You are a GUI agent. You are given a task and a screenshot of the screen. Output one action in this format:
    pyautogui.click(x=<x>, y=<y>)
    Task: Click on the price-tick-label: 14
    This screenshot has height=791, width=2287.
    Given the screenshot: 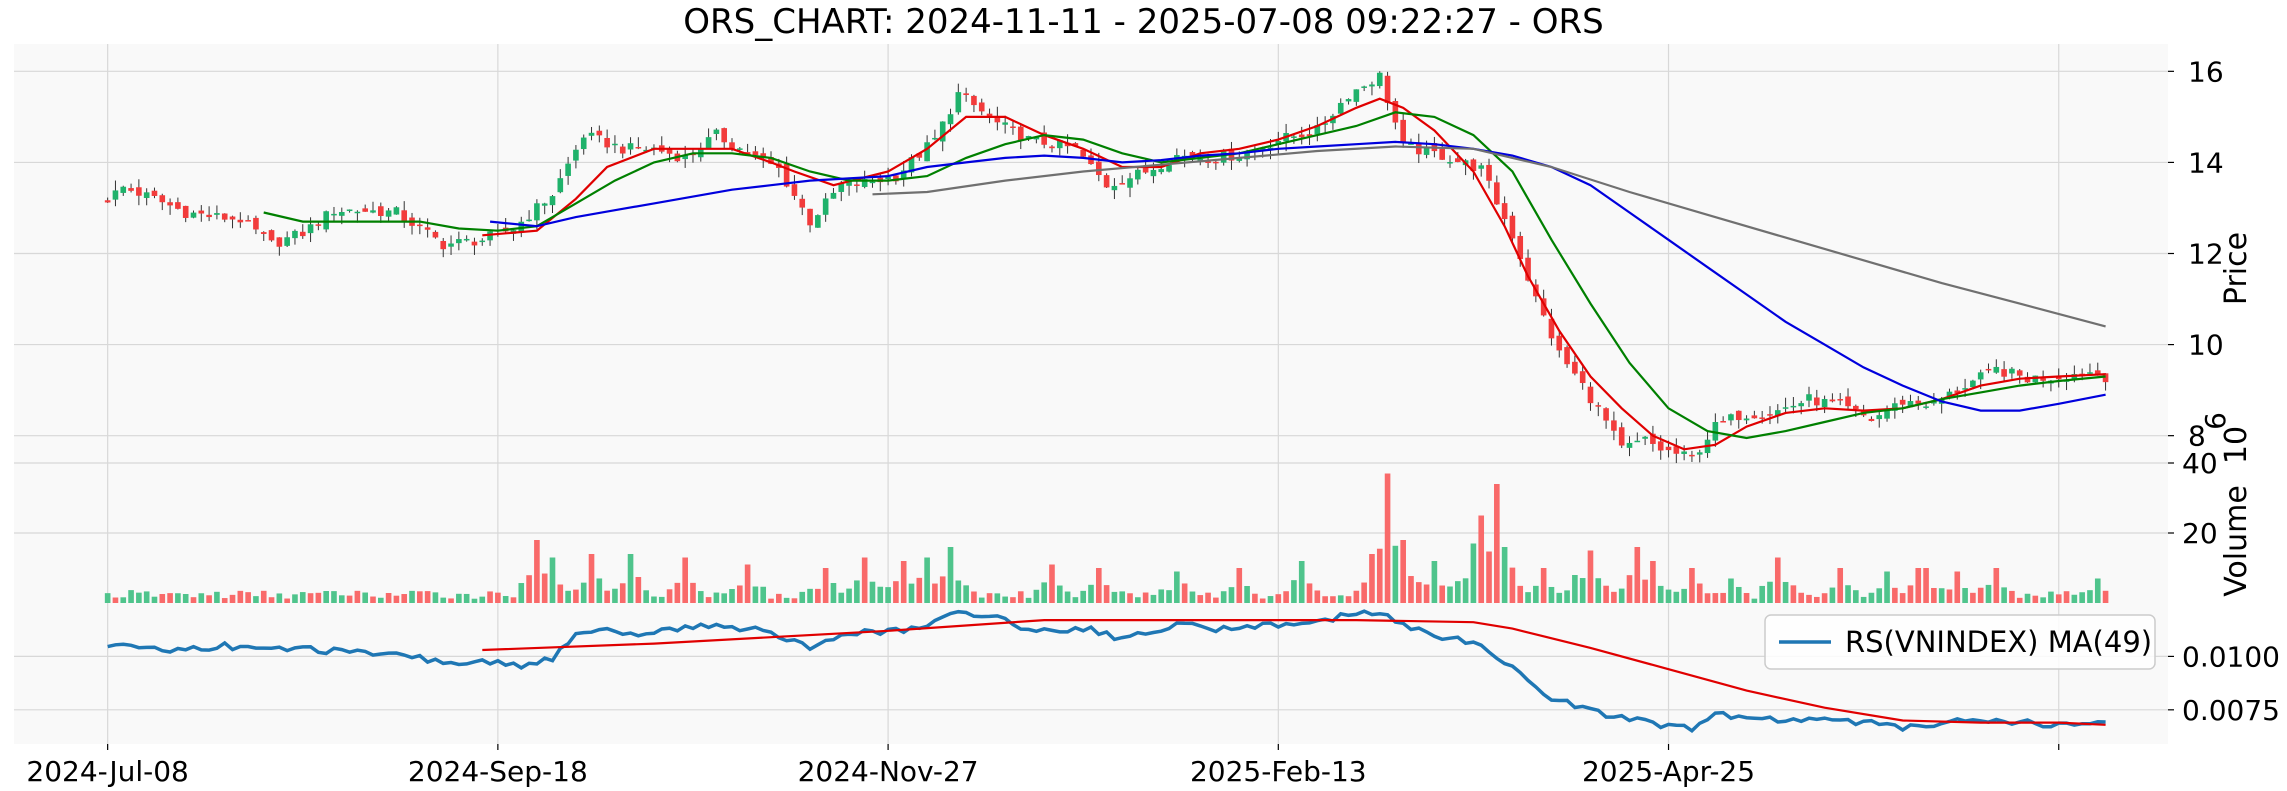 What is the action you would take?
    pyautogui.click(x=2206, y=162)
    